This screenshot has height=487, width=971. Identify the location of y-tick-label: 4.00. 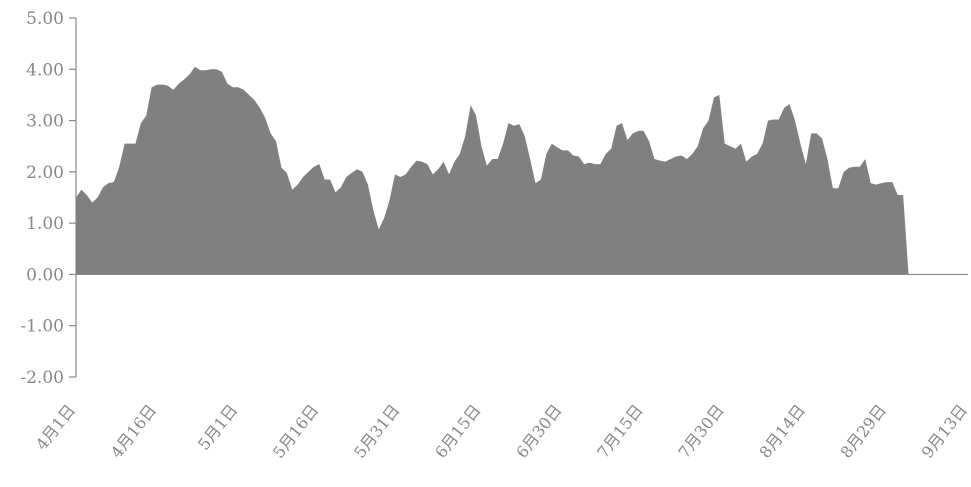
(45, 70).